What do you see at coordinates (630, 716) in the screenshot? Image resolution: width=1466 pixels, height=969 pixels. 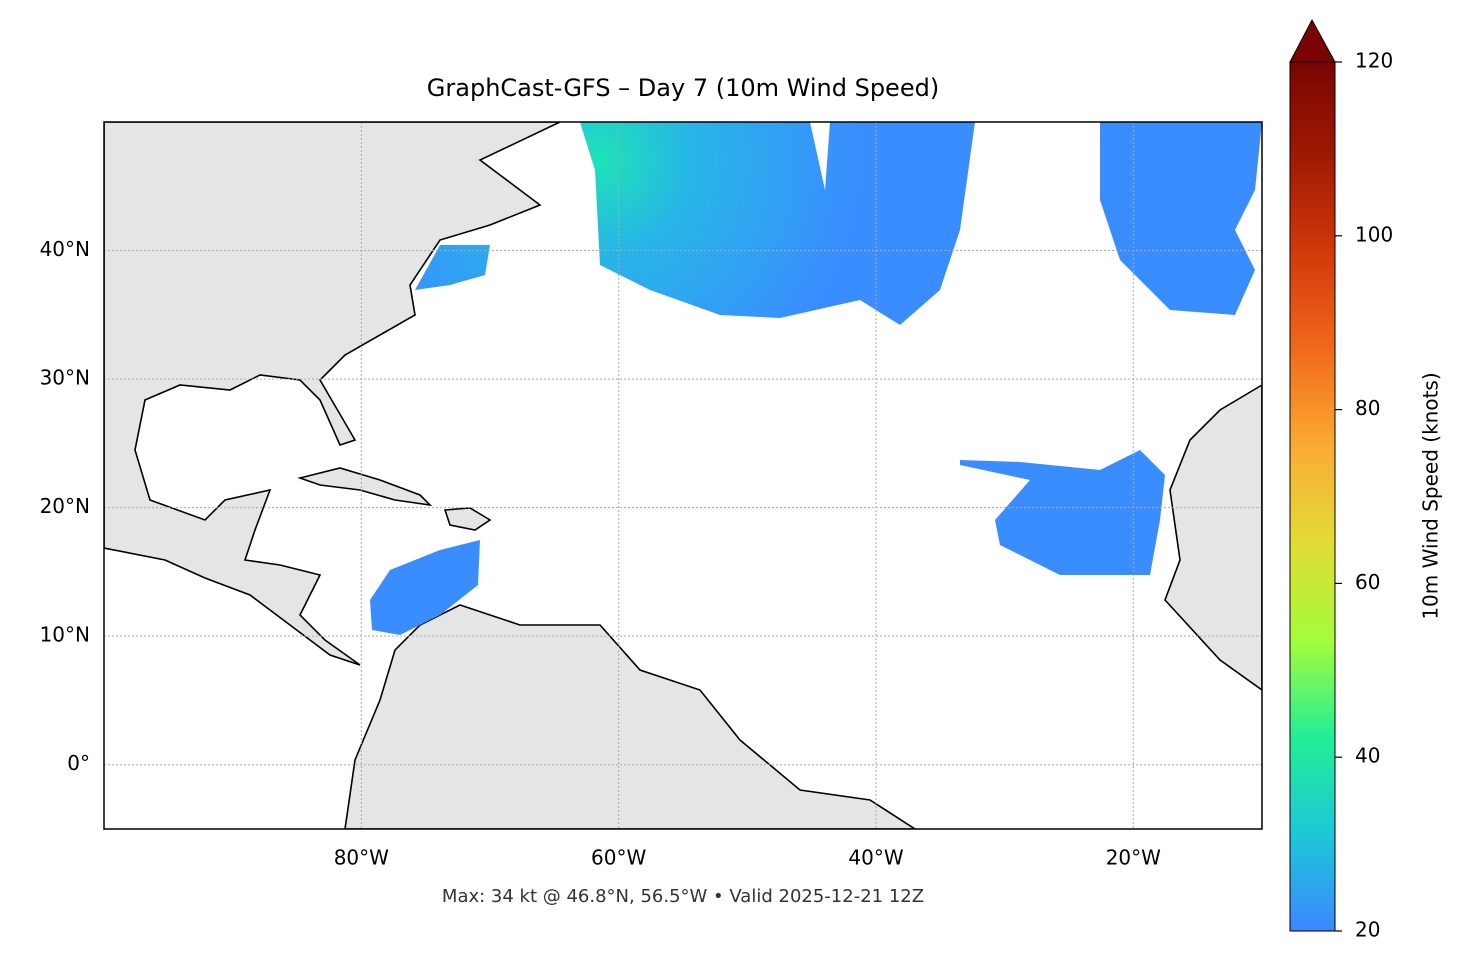 I see `south-america` at bounding box center [630, 716].